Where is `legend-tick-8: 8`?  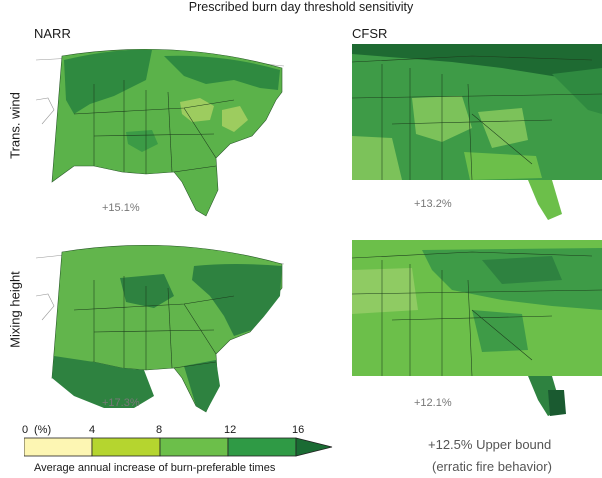 legend-tick-8: 8 is located at coordinates (159, 430).